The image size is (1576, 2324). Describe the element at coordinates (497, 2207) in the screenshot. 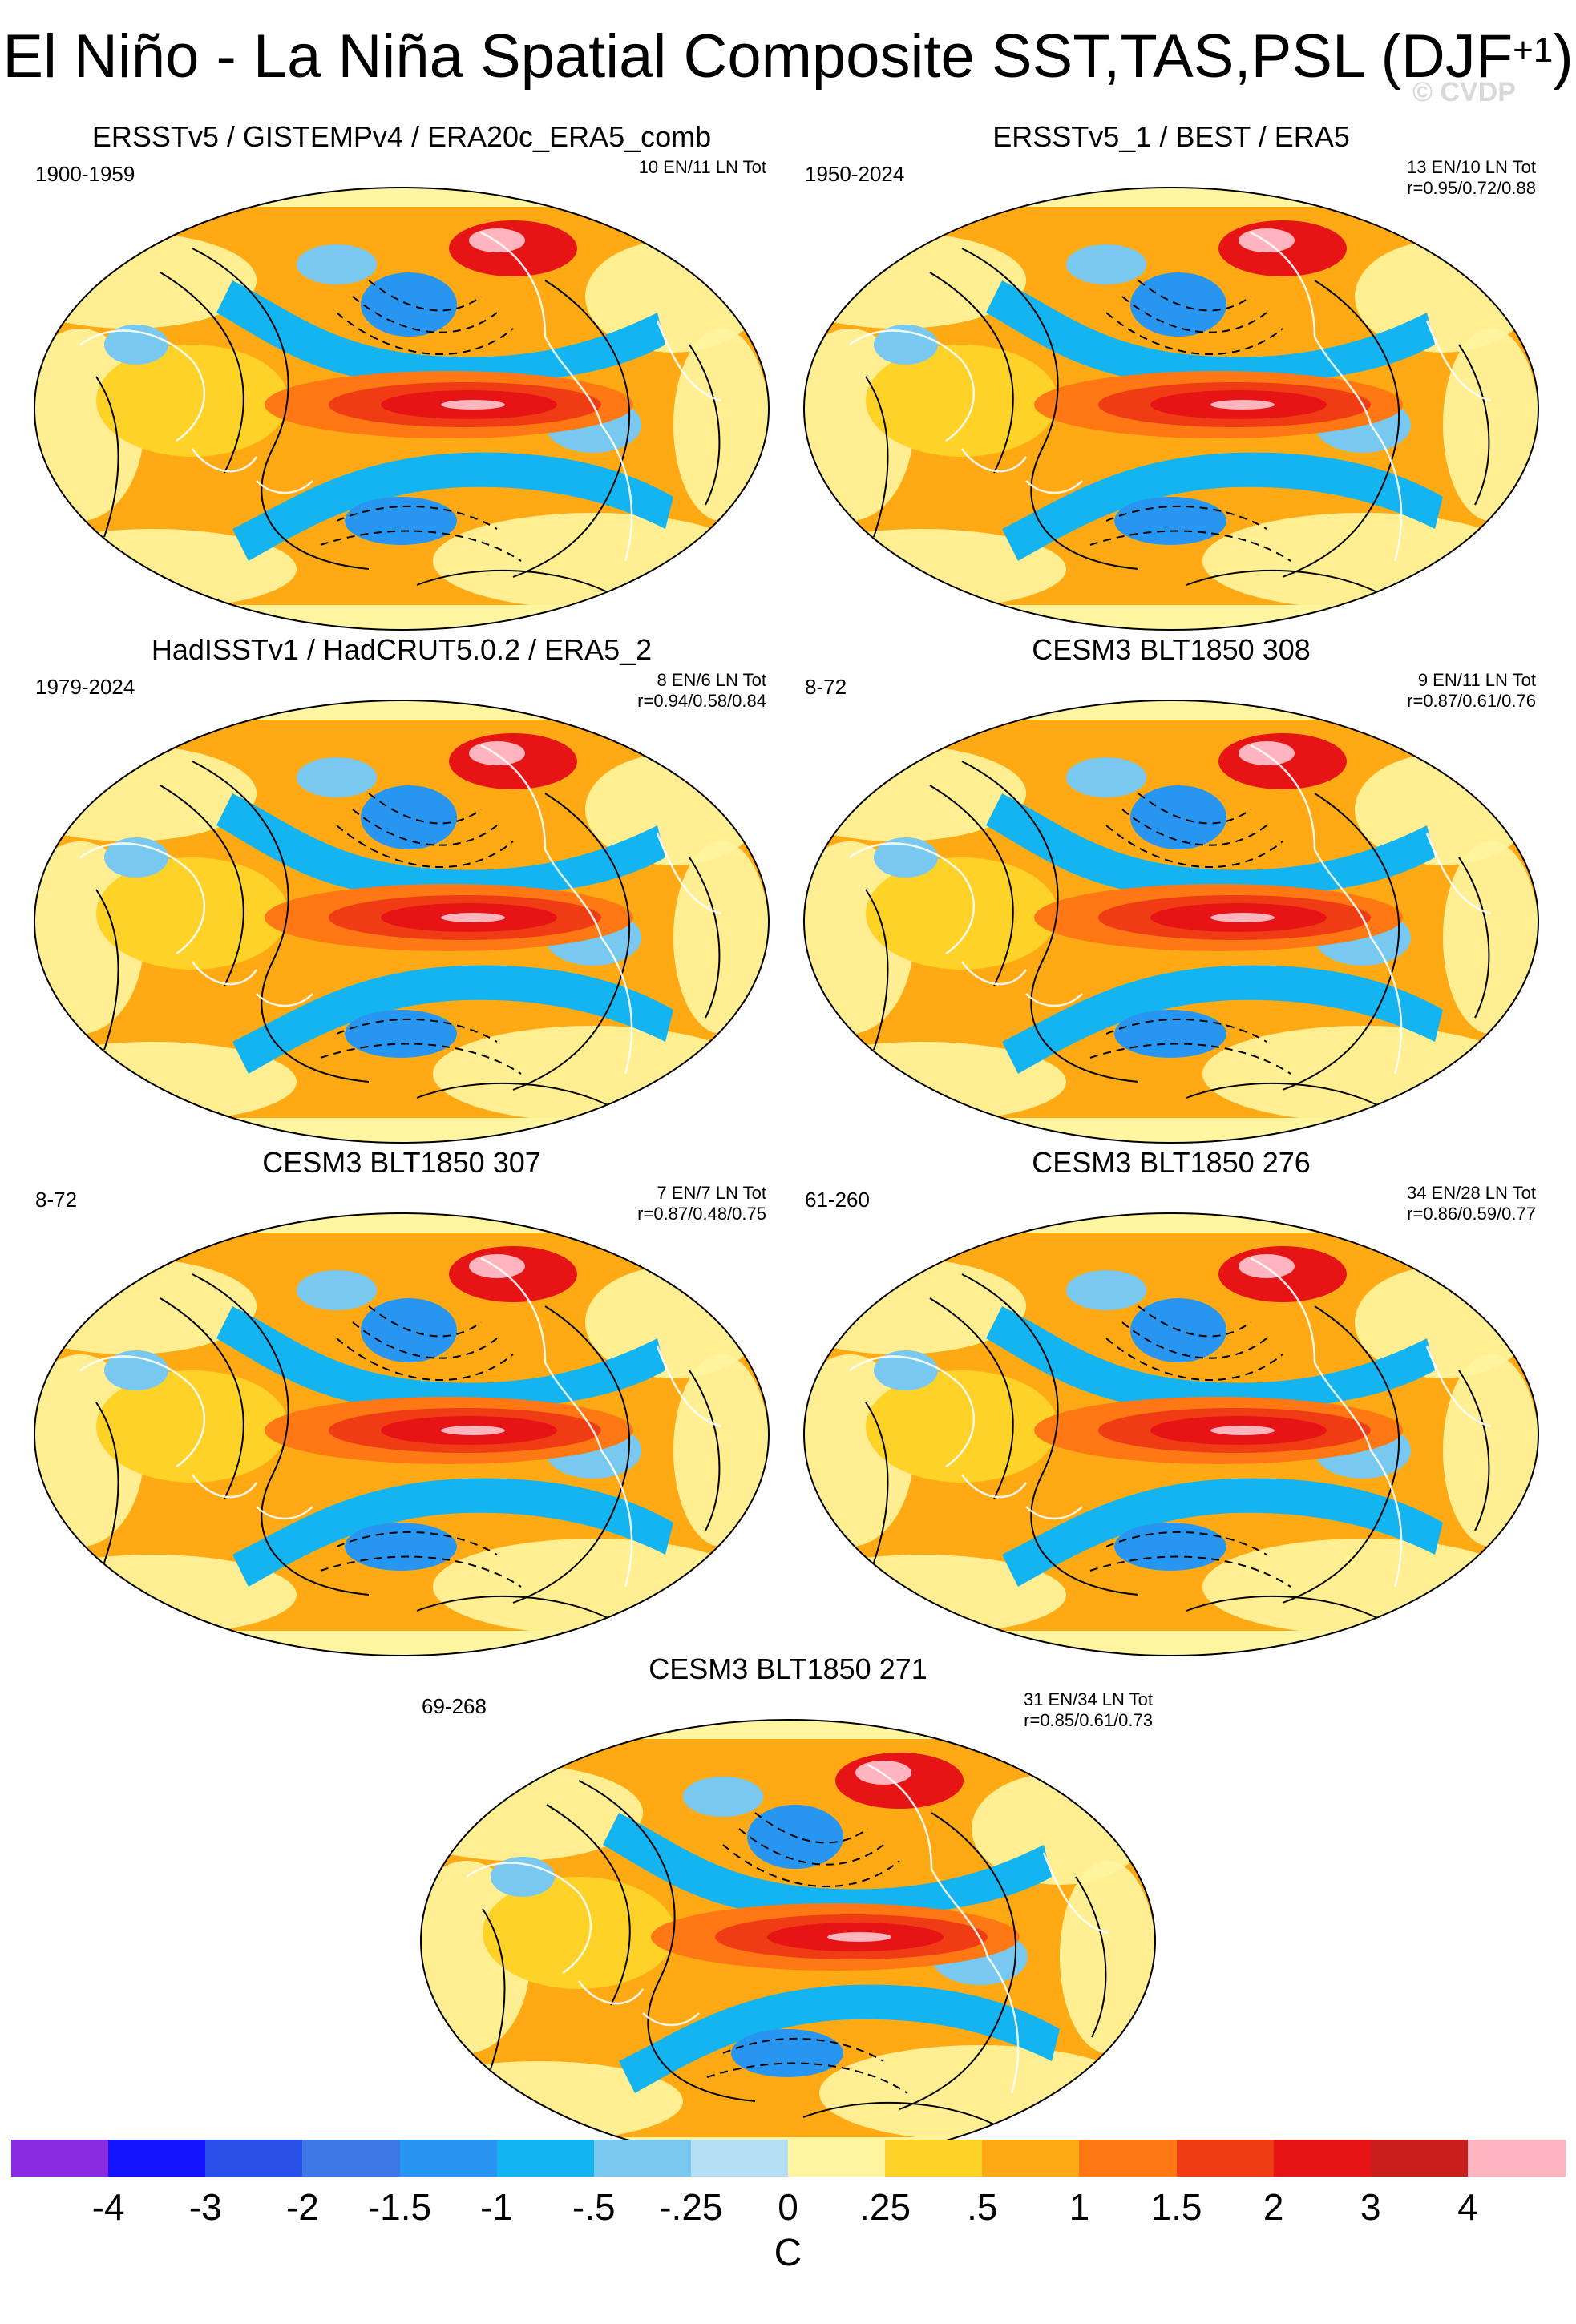

I see `colorbar-tick-label: -1` at that location.